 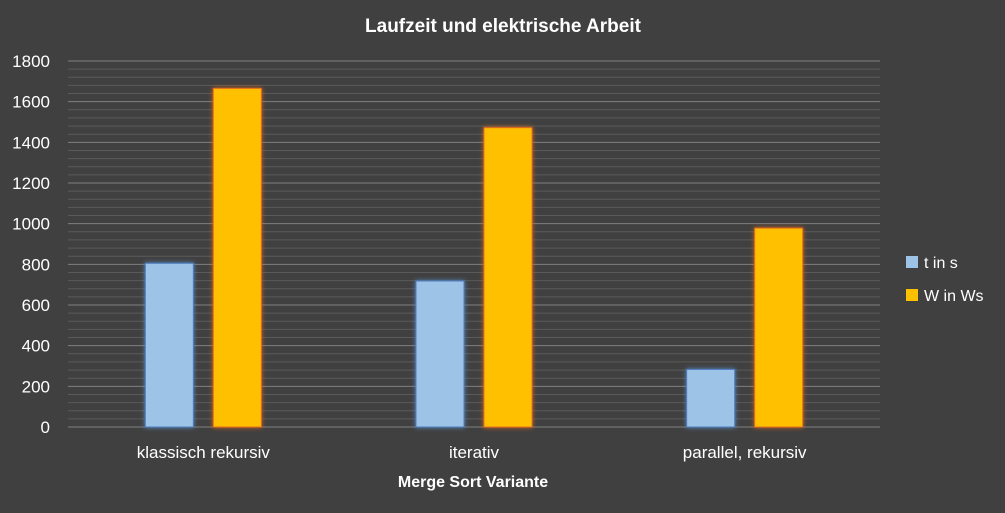 I want to click on y-tick-label: 1400, so click(x=31, y=142).